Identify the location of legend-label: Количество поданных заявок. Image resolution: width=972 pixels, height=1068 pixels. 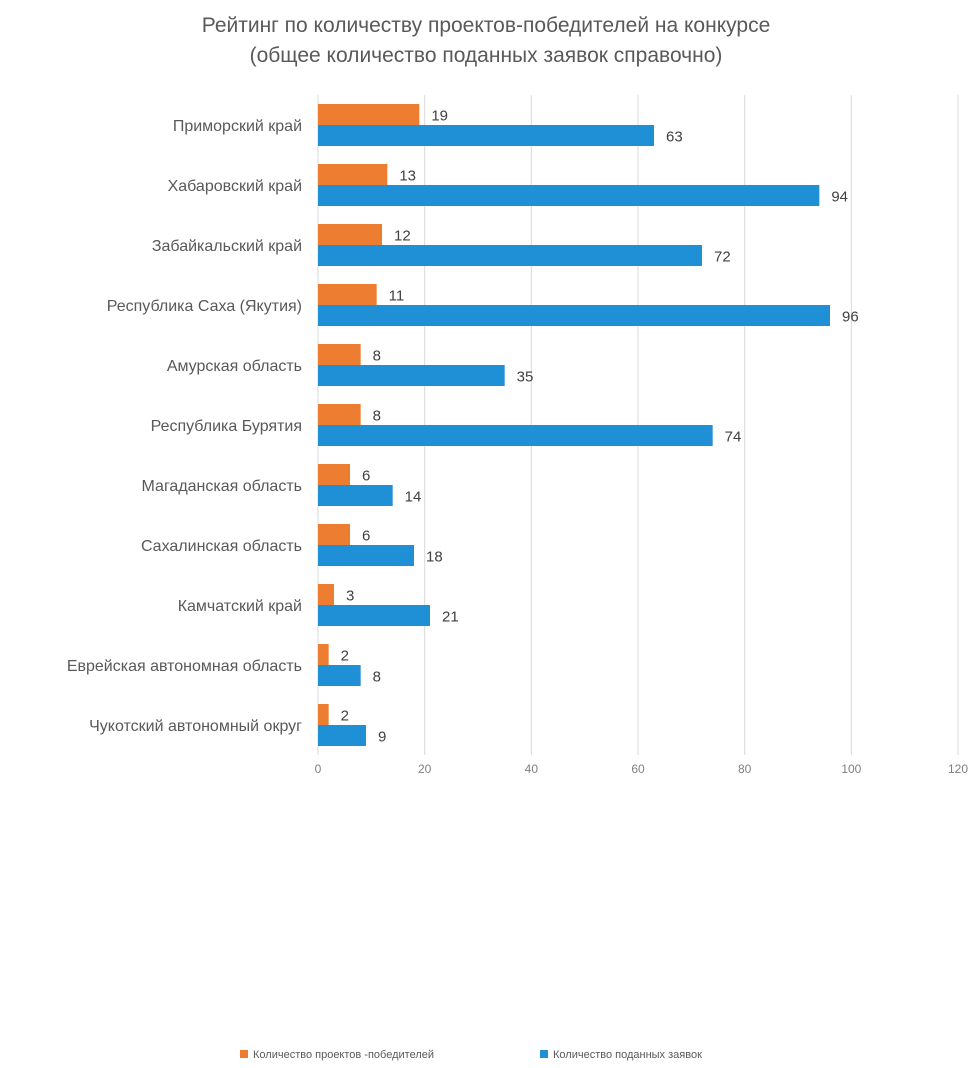
(627, 1055).